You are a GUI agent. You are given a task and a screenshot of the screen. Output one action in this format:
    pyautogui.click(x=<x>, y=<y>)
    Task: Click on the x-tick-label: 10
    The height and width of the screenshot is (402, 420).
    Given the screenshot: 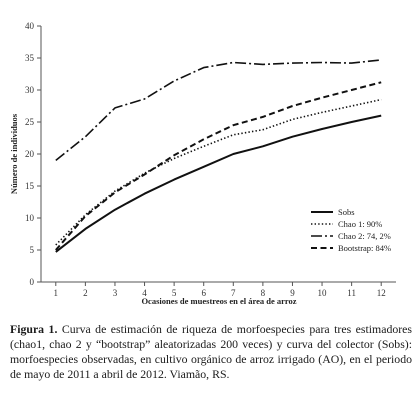 What is the action you would take?
    pyautogui.click(x=323, y=293)
    